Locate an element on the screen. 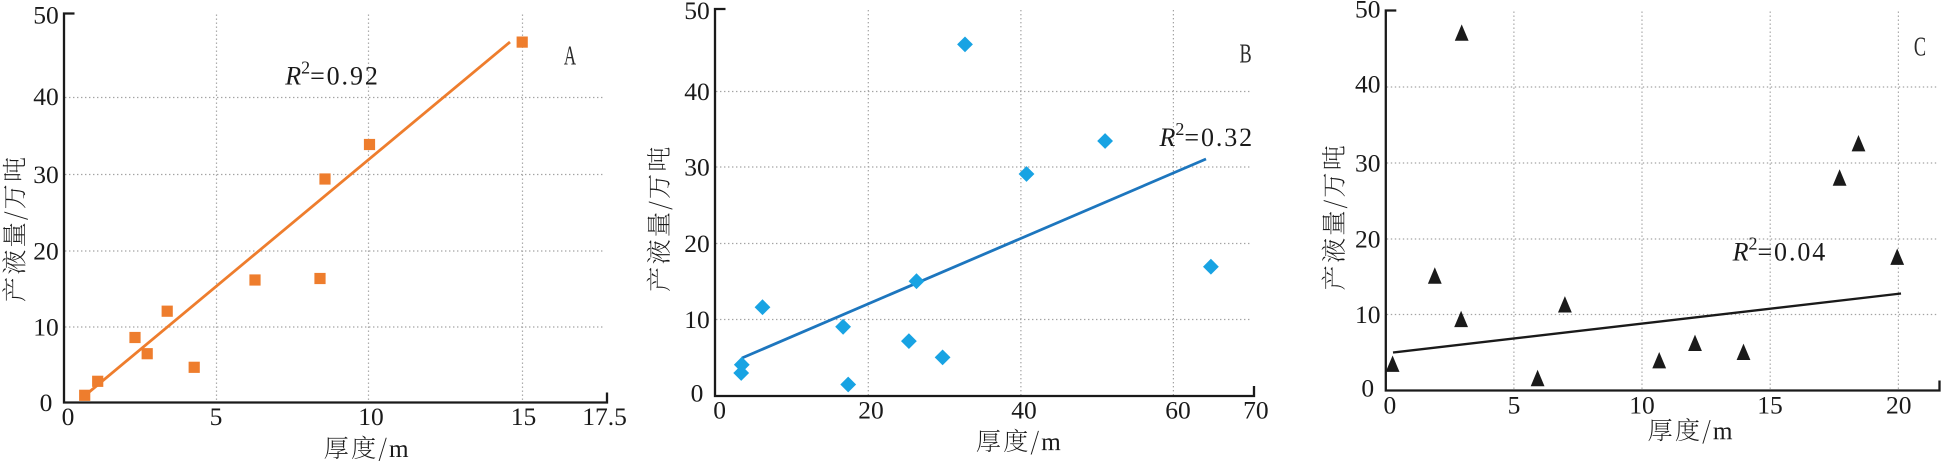  svg-text: R2=0.04 is located at coordinates (1780, 249).